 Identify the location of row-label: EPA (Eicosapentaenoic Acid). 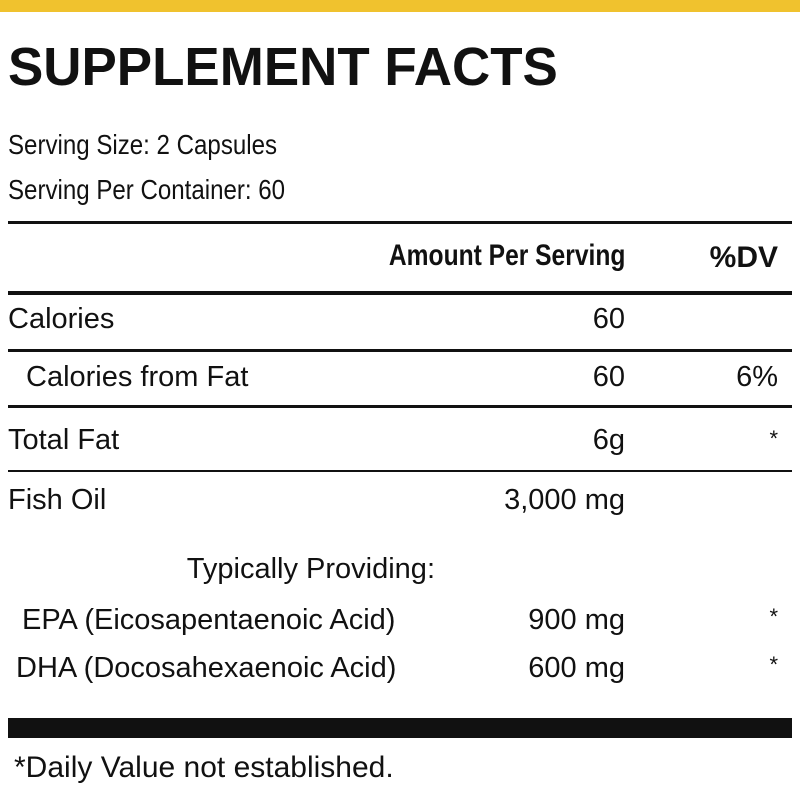
(209, 620).